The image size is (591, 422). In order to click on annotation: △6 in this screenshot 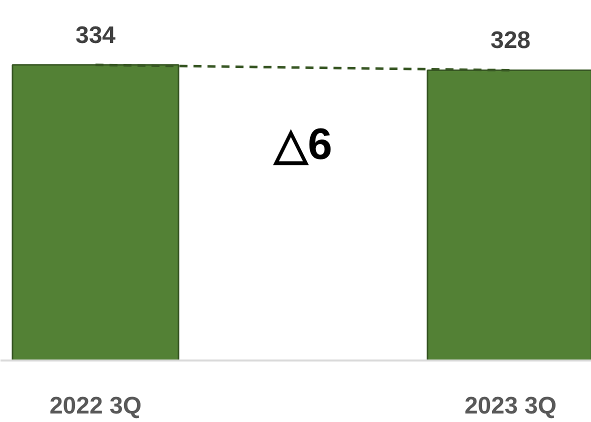, I will do `click(302, 144)`.